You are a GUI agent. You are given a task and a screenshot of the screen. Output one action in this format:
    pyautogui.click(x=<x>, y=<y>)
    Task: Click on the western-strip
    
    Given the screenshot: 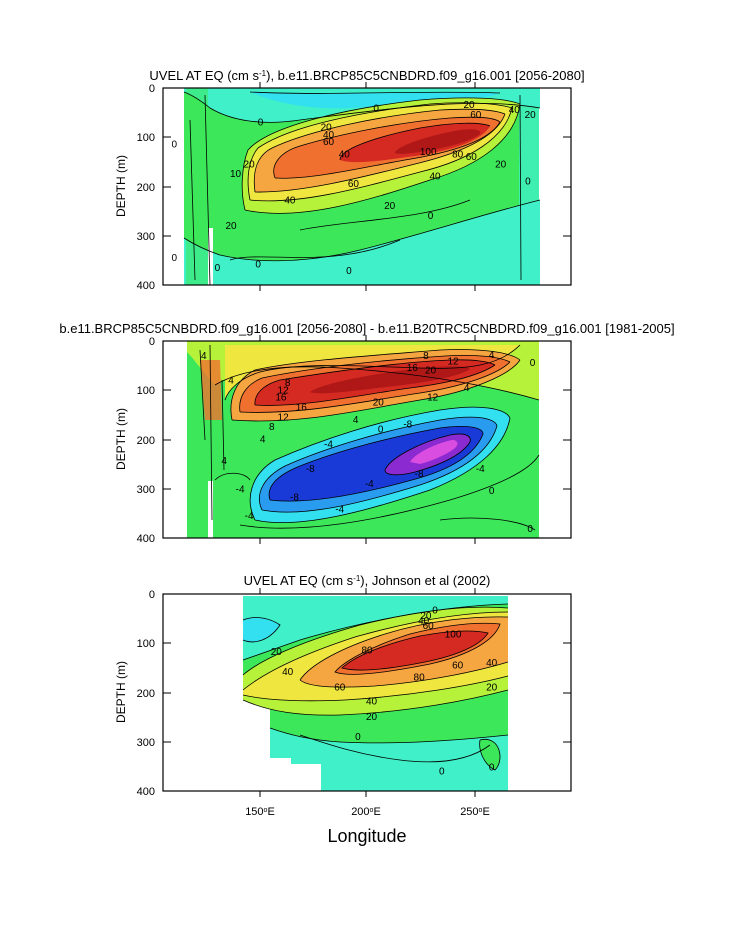 What is the action you would take?
    pyautogui.click(x=197, y=186)
    